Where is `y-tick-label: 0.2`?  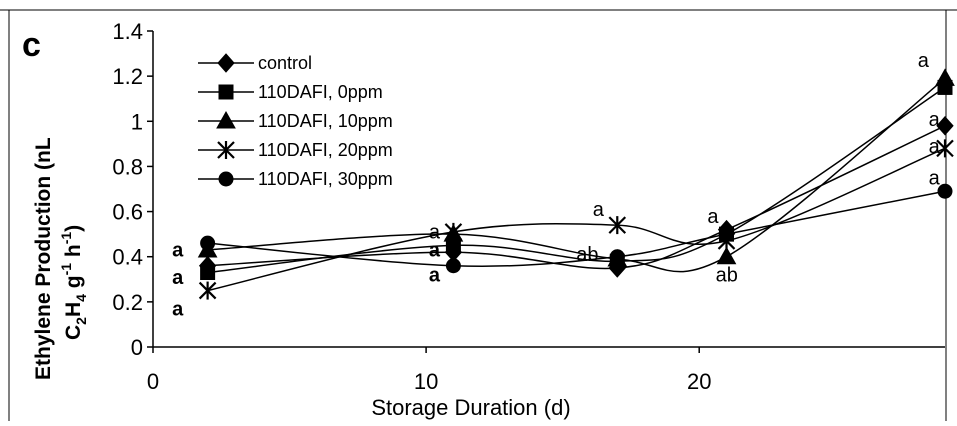 y-tick-label: 0.2 is located at coordinates (127, 302).